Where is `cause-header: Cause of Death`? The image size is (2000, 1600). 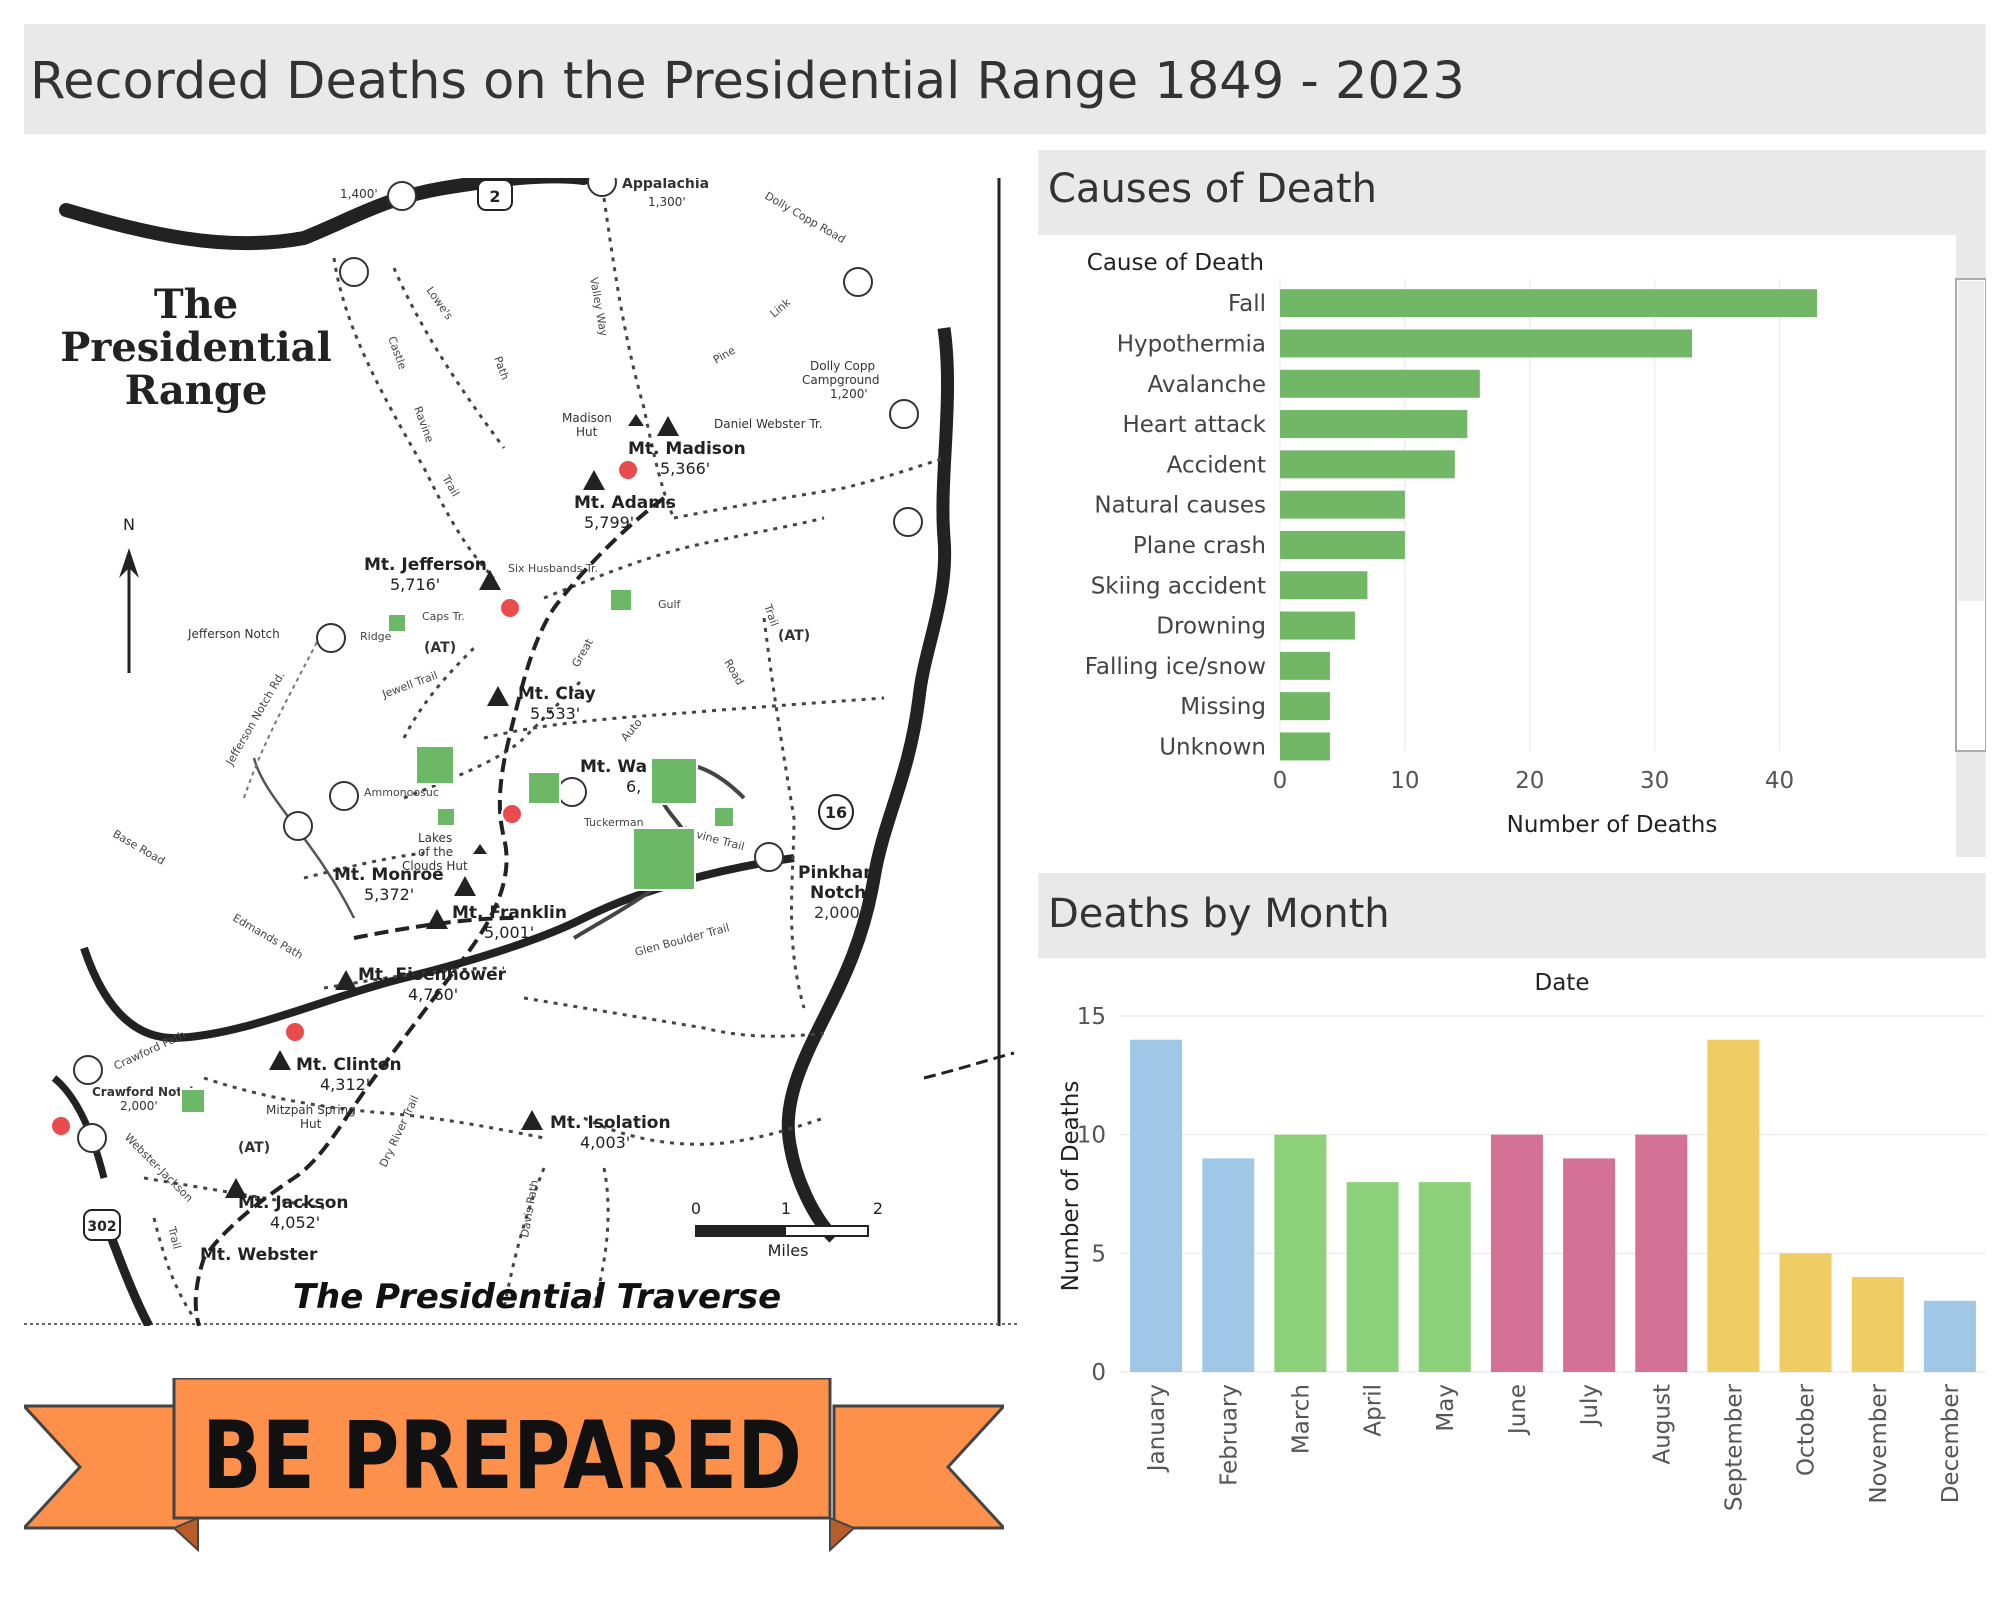
cause-header: Cause of Death is located at coordinates (1175, 263).